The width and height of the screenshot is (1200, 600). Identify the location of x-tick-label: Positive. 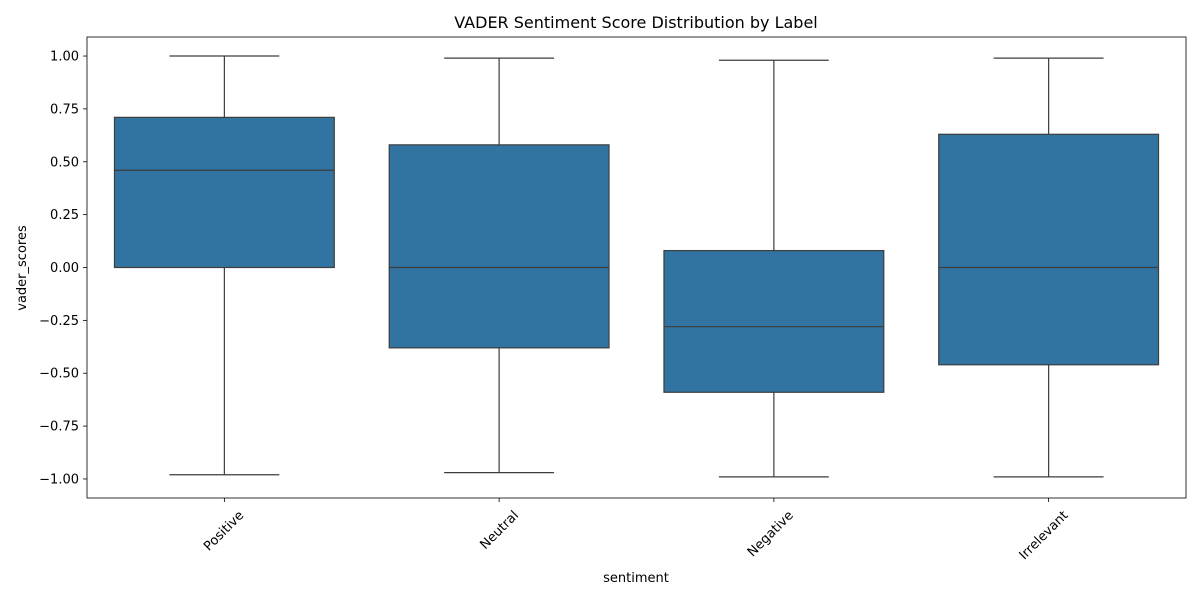
(224, 531).